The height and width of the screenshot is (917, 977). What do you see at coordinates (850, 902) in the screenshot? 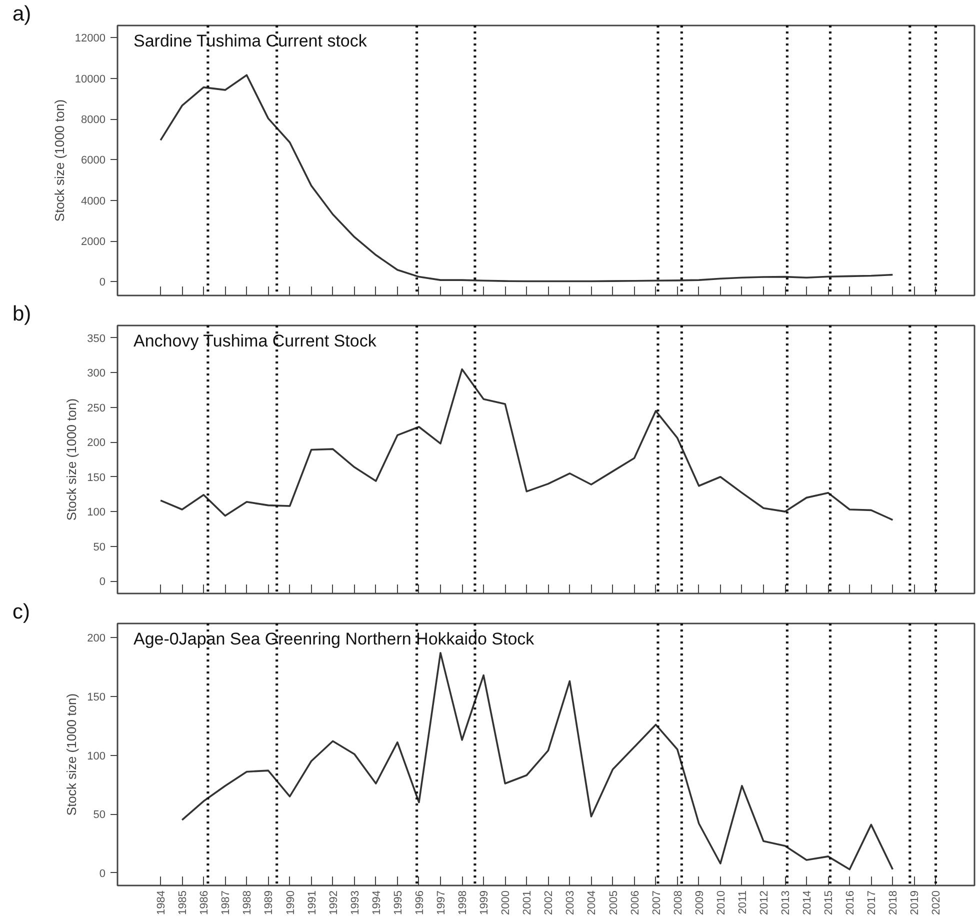
I see `x-tick-label: 2016` at bounding box center [850, 902].